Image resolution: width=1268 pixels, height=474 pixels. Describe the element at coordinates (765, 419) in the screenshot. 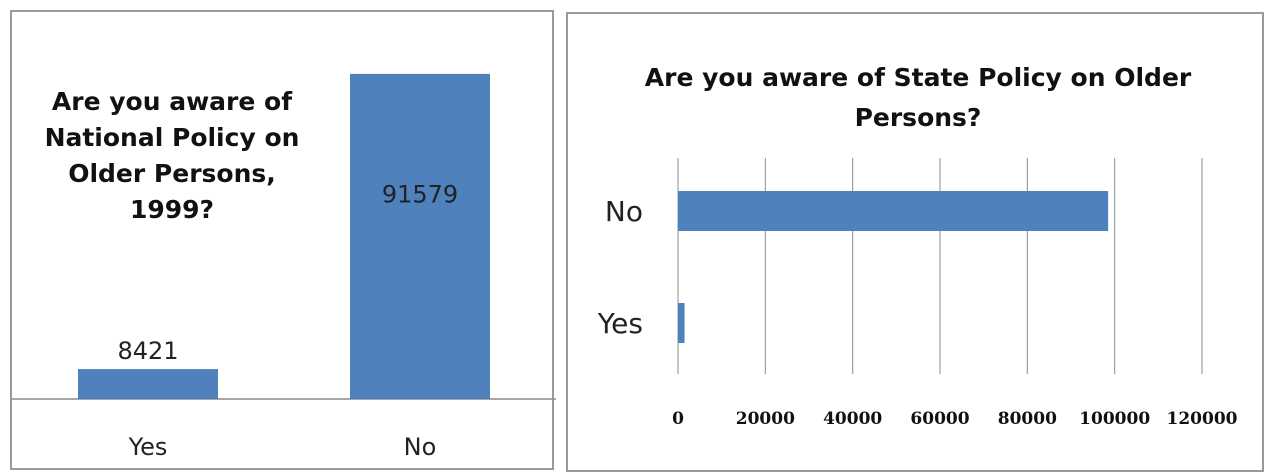

I see `x-tick-label-20000: 20000` at that location.